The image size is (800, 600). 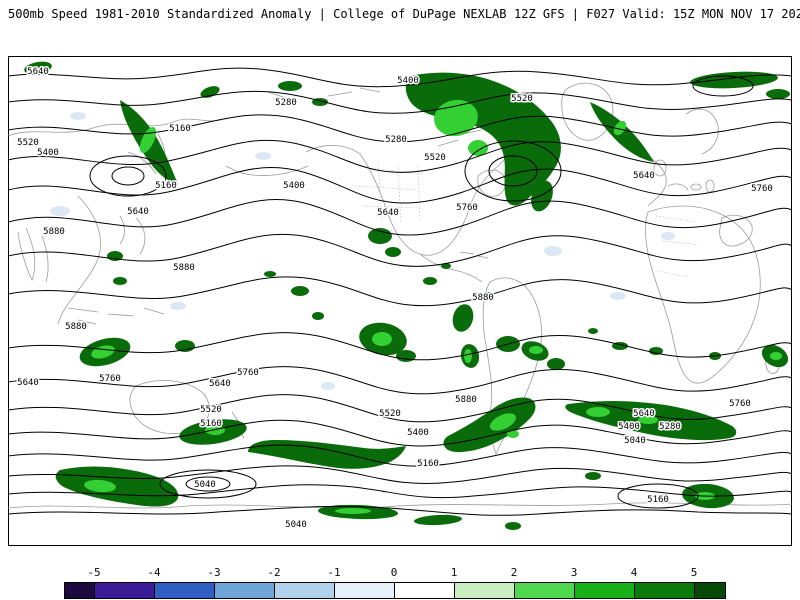 What do you see at coordinates (274, 572) in the screenshot?
I see `colorbar-tick: -2` at bounding box center [274, 572].